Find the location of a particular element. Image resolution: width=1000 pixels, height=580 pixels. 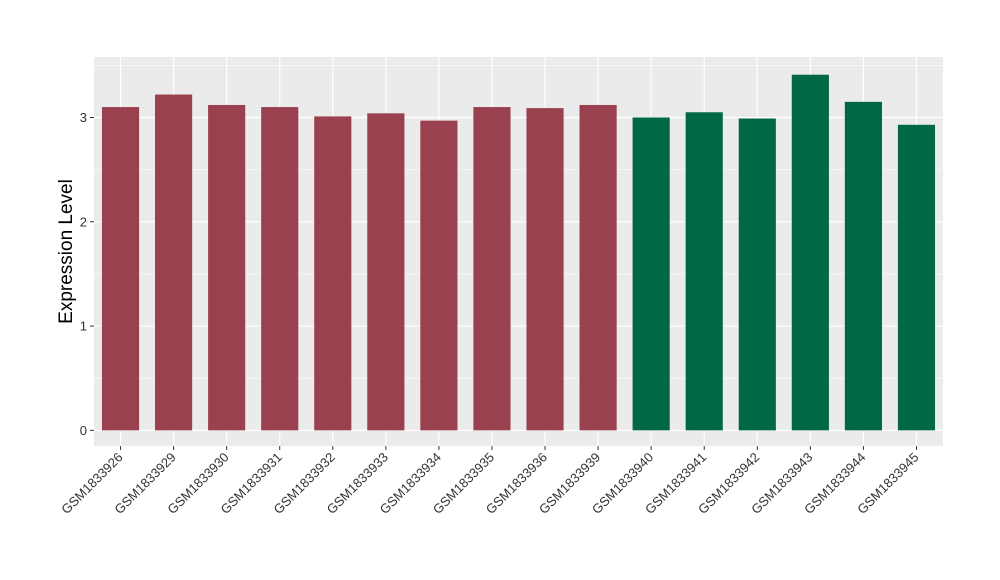

y-tick-label: 1 is located at coordinates (83, 326).